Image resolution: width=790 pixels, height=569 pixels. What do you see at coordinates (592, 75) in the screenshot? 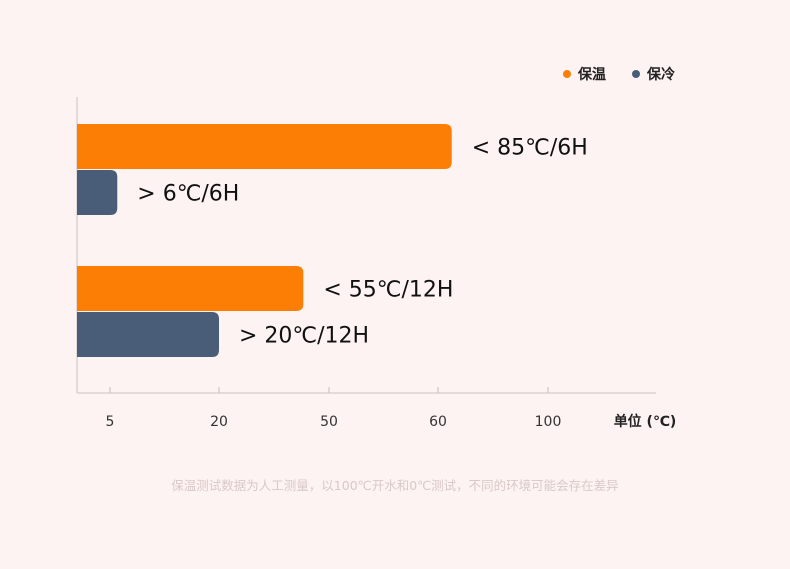
I see `legend-label-warm: 保温` at bounding box center [592, 75].